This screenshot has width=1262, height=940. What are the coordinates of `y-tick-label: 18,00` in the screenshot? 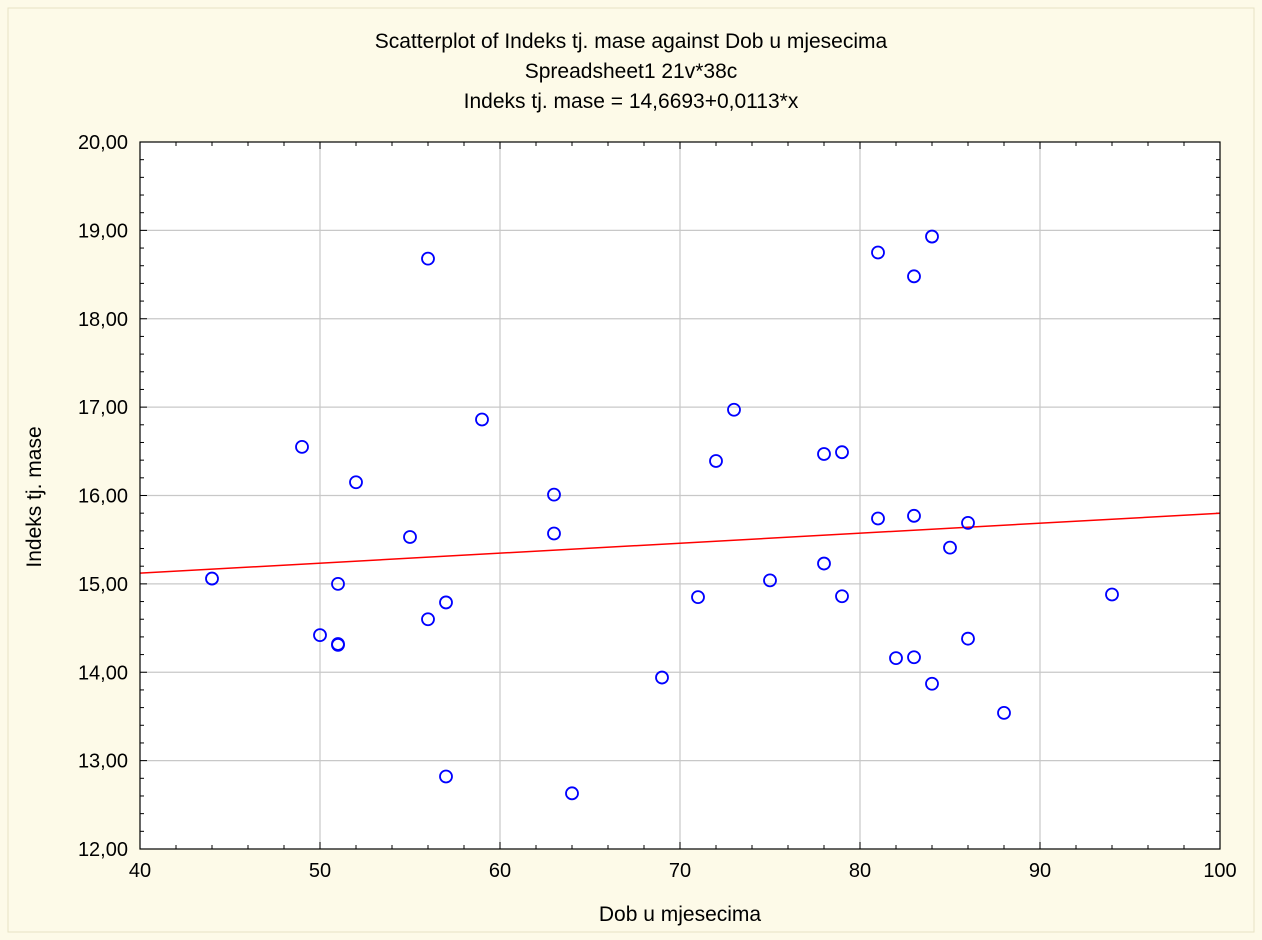 It's located at (103, 320).